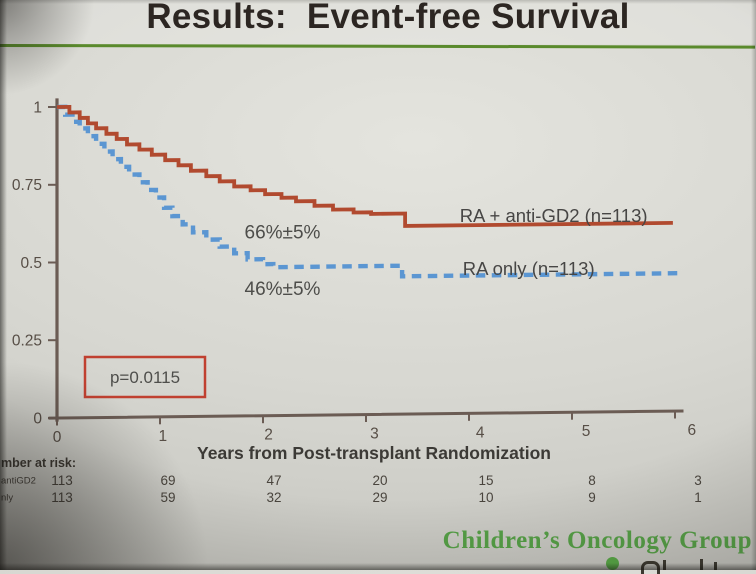 This screenshot has width=756, height=574. Describe the element at coordinates (27, 341) in the screenshot. I see `y-tick-label: 0.25` at that location.